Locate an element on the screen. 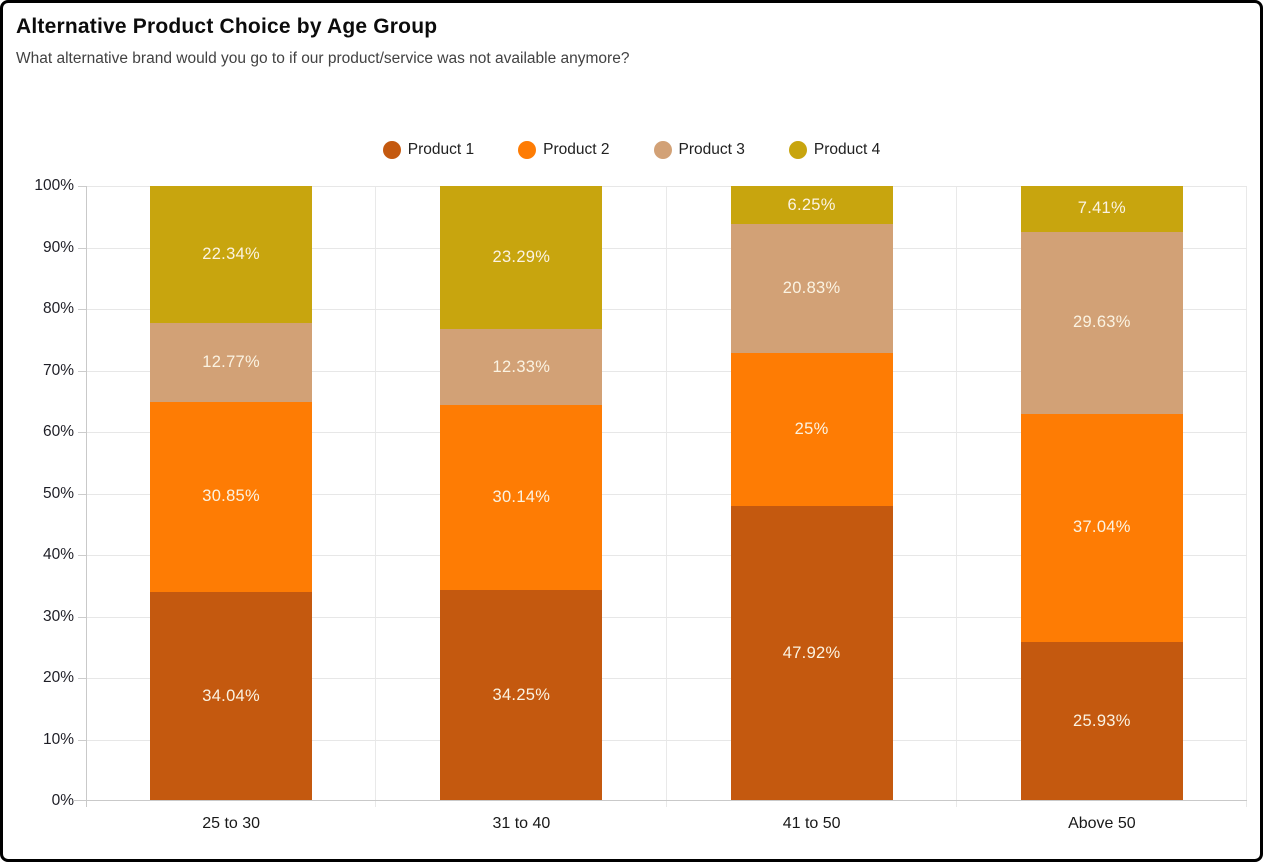  bar-segment: 22.34% is located at coordinates (231, 255).